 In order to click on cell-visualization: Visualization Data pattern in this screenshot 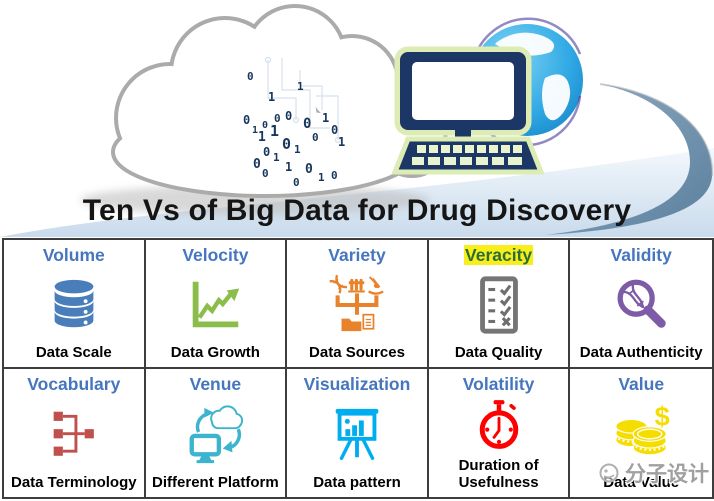, I will do `click(358, 432)`.